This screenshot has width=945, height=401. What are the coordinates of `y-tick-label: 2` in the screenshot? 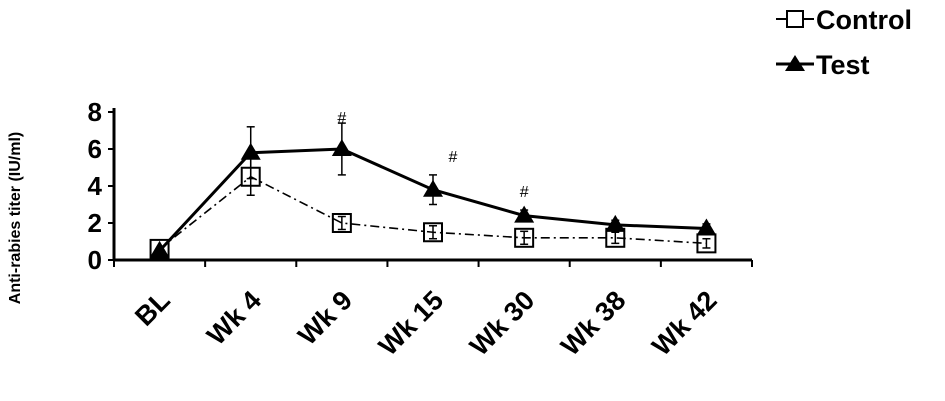 It's located at (95, 223).